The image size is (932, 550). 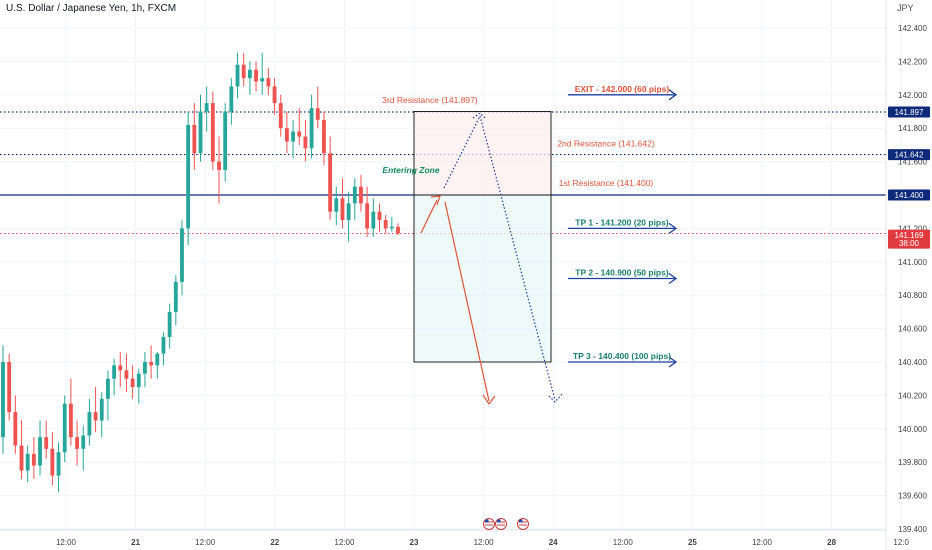 I want to click on y-tick-label: 140.800, so click(x=912, y=295).